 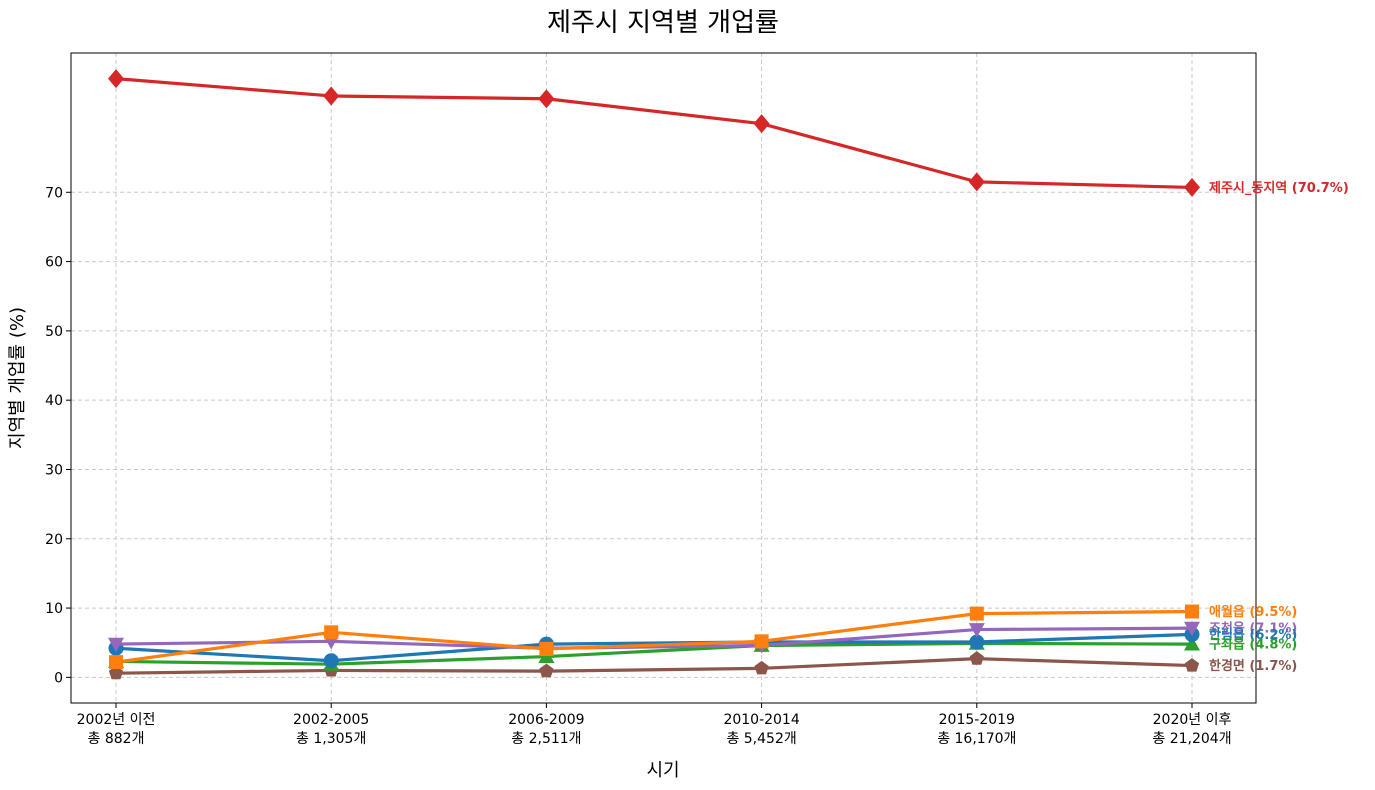 What do you see at coordinates (54, 263) in the screenshot?
I see `y-tick-label: 60` at bounding box center [54, 263].